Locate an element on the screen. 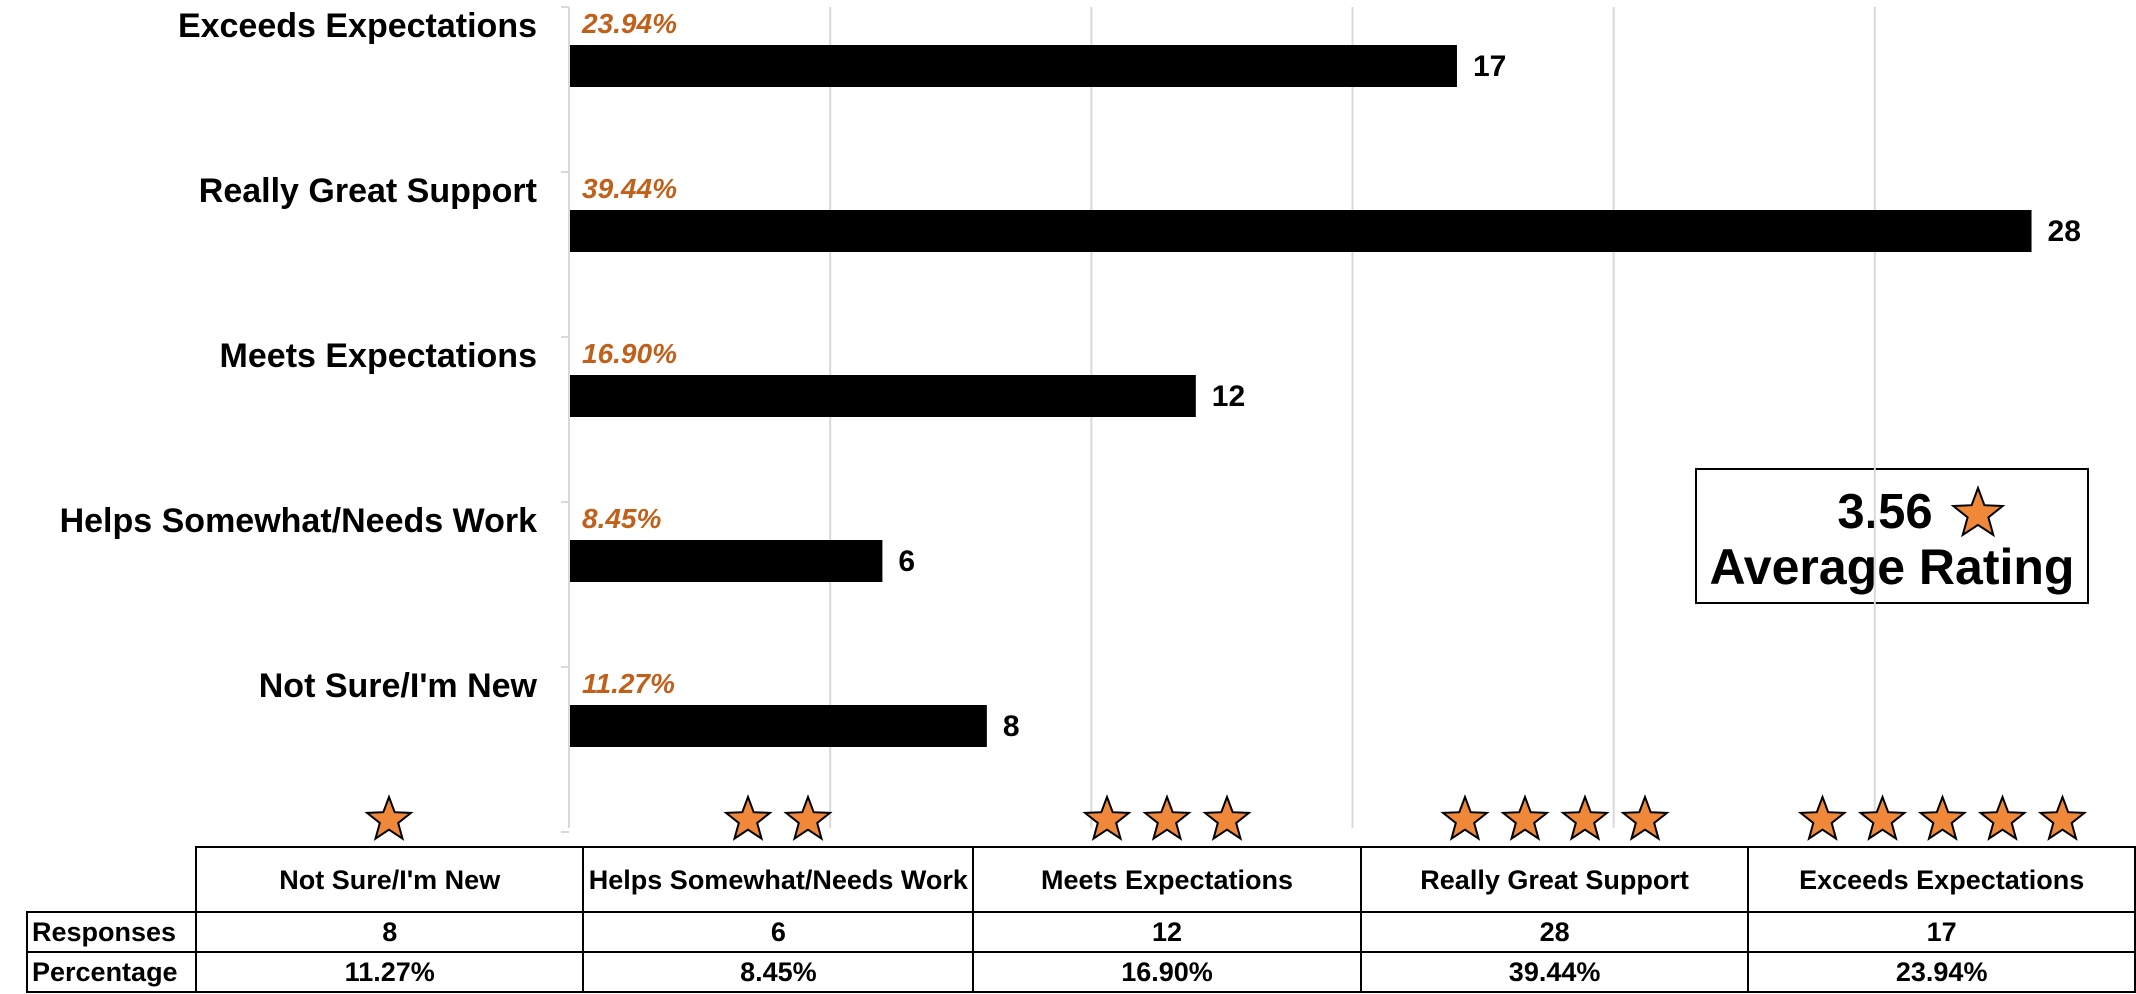  value-label: 28 is located at coordinates (2064, 231).